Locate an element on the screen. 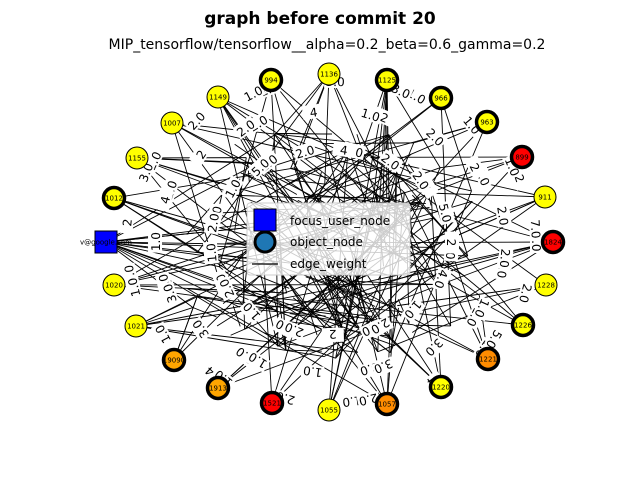 The width and height of the screenshot is (640, 480). edge-weight-label: 7.0 is located at coordinates (535, 229).